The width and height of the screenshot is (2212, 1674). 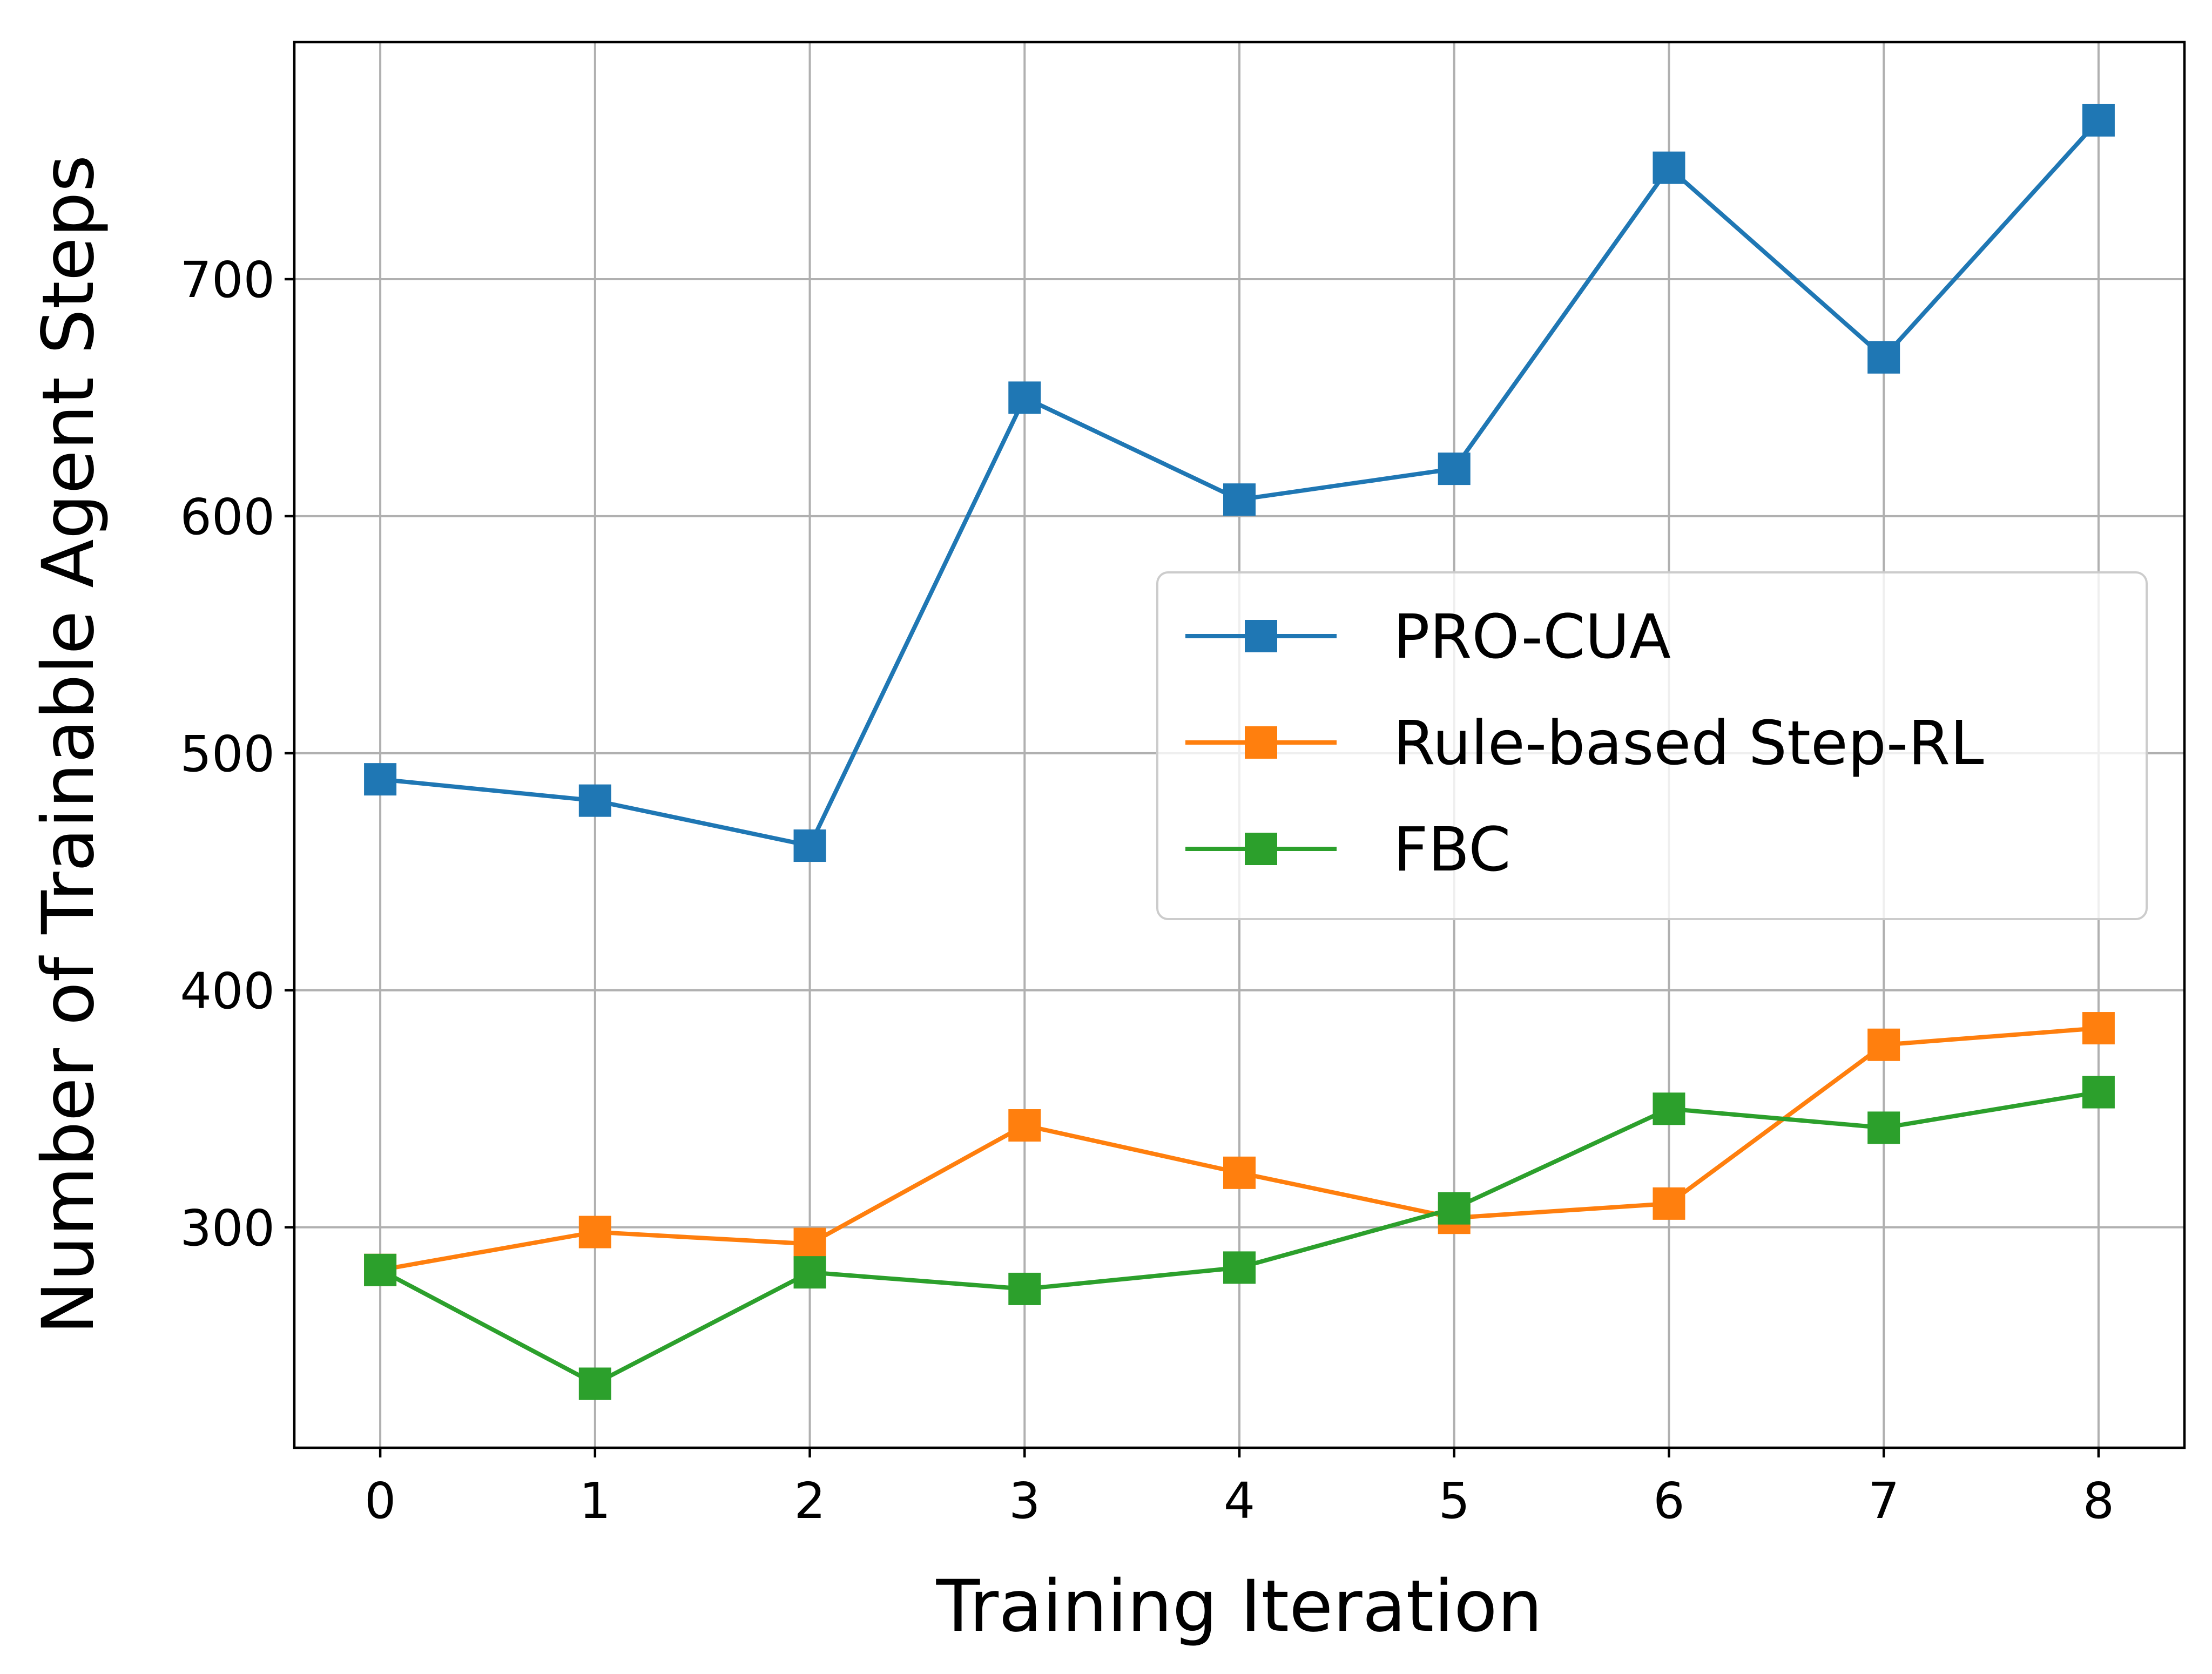 What do you see at coordinates (1240, 1501) in the screenshot?
I see `x-tick-label-4: 4` at bounding box center [1240, 1501].